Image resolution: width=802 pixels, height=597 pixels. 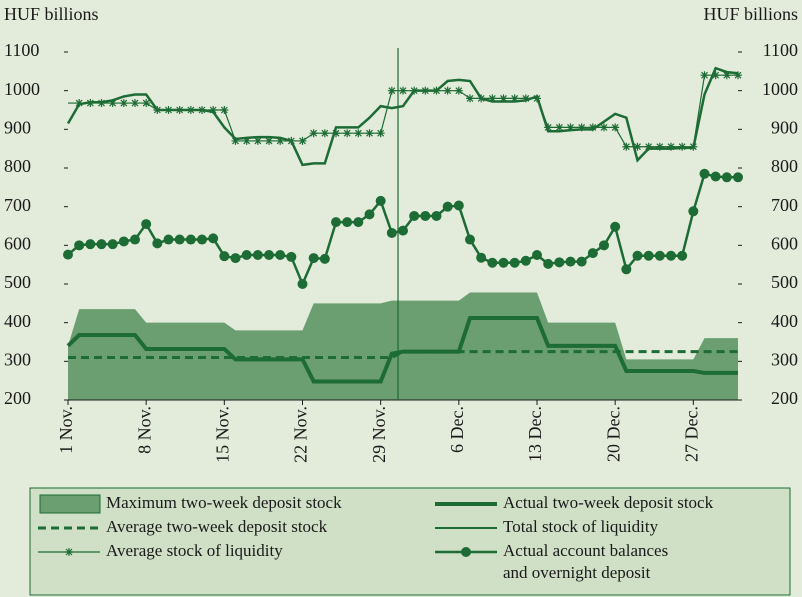 What do you see at coordinates (222, 434) in the screenshot?
I see `x-tick-label: 15 Nov.` at bounding box center [222, 434].